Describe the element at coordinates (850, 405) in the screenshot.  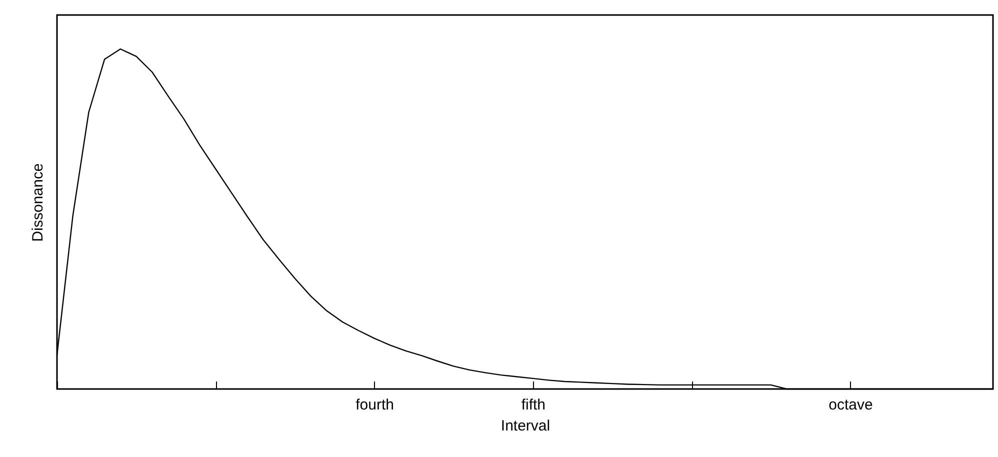
I see `x-tick-label: octave` at that location.